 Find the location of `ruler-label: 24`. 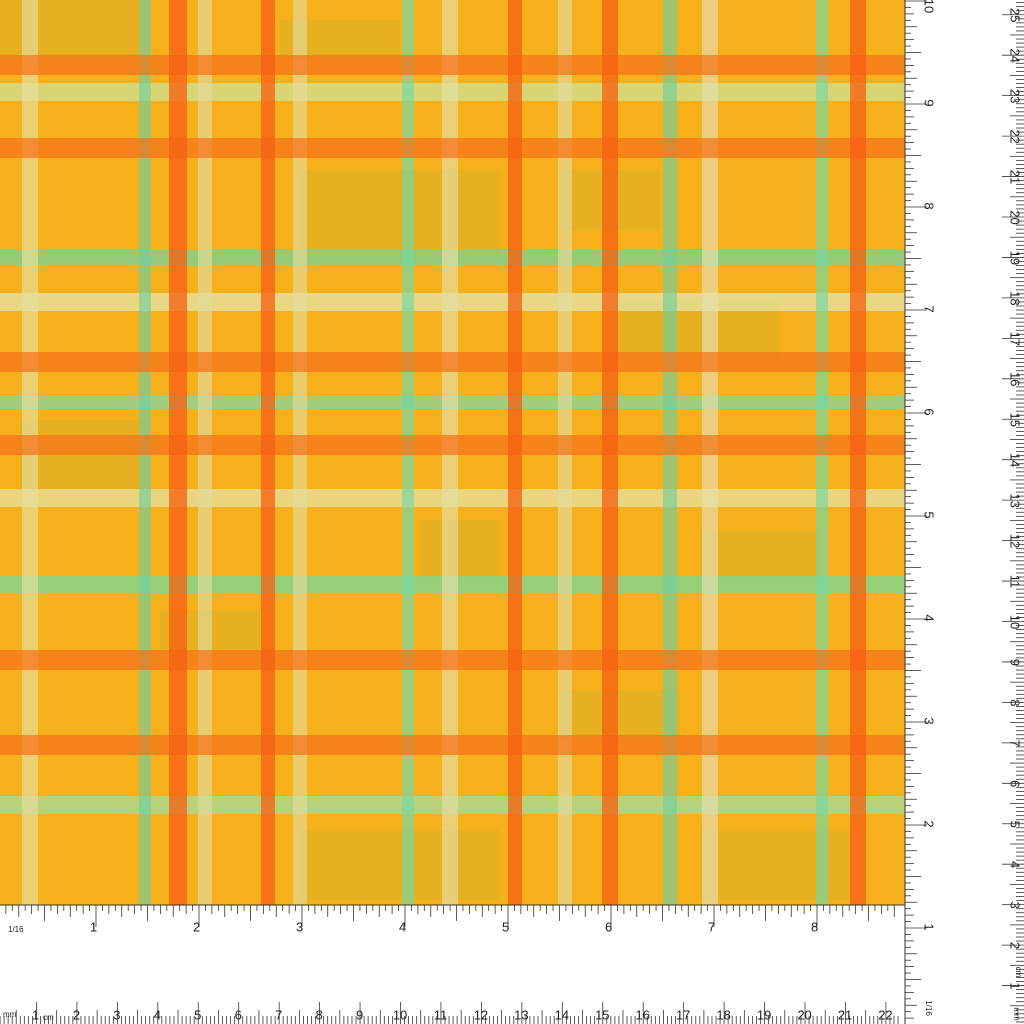

ruler-label: 24 is located at coordinates (1015, 55).